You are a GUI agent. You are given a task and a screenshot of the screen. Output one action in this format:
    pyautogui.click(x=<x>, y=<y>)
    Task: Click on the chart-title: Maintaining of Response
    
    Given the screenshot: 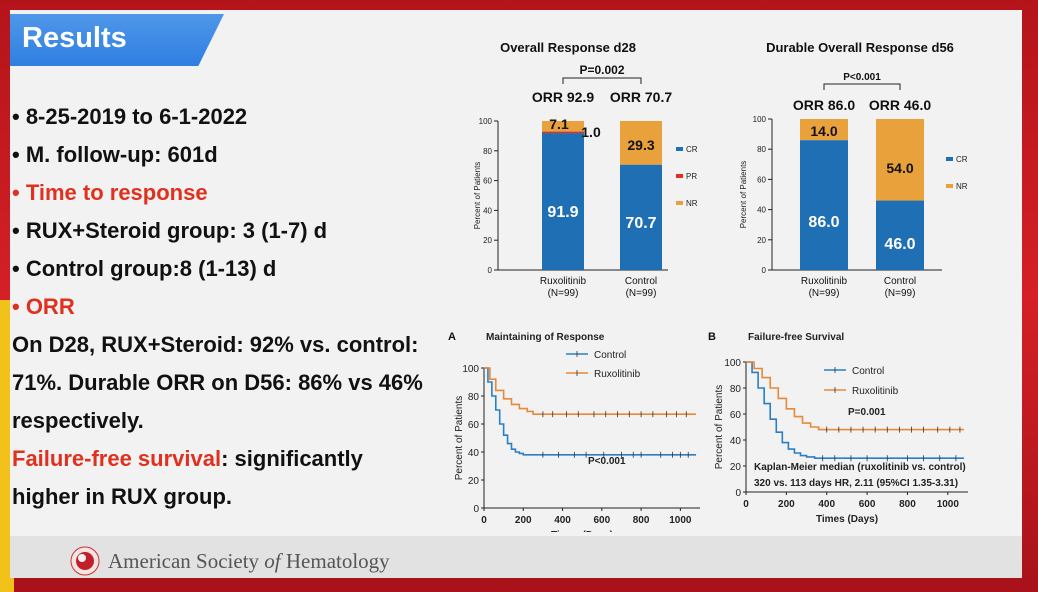 What is the action you would take?
    pyautogui.click(x=545, y=337)
    